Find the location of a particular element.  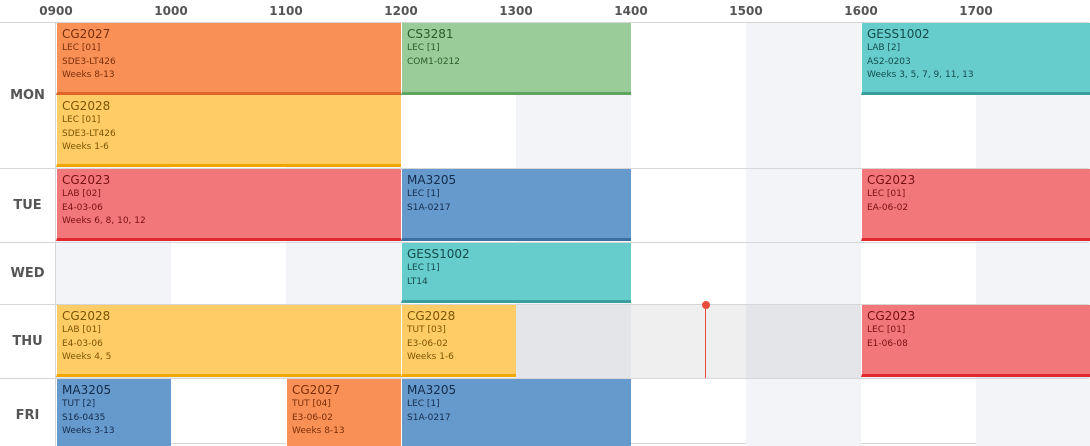

weeks: Weeks 6, 8, 10, 12 is located at coordinates (104, 221).